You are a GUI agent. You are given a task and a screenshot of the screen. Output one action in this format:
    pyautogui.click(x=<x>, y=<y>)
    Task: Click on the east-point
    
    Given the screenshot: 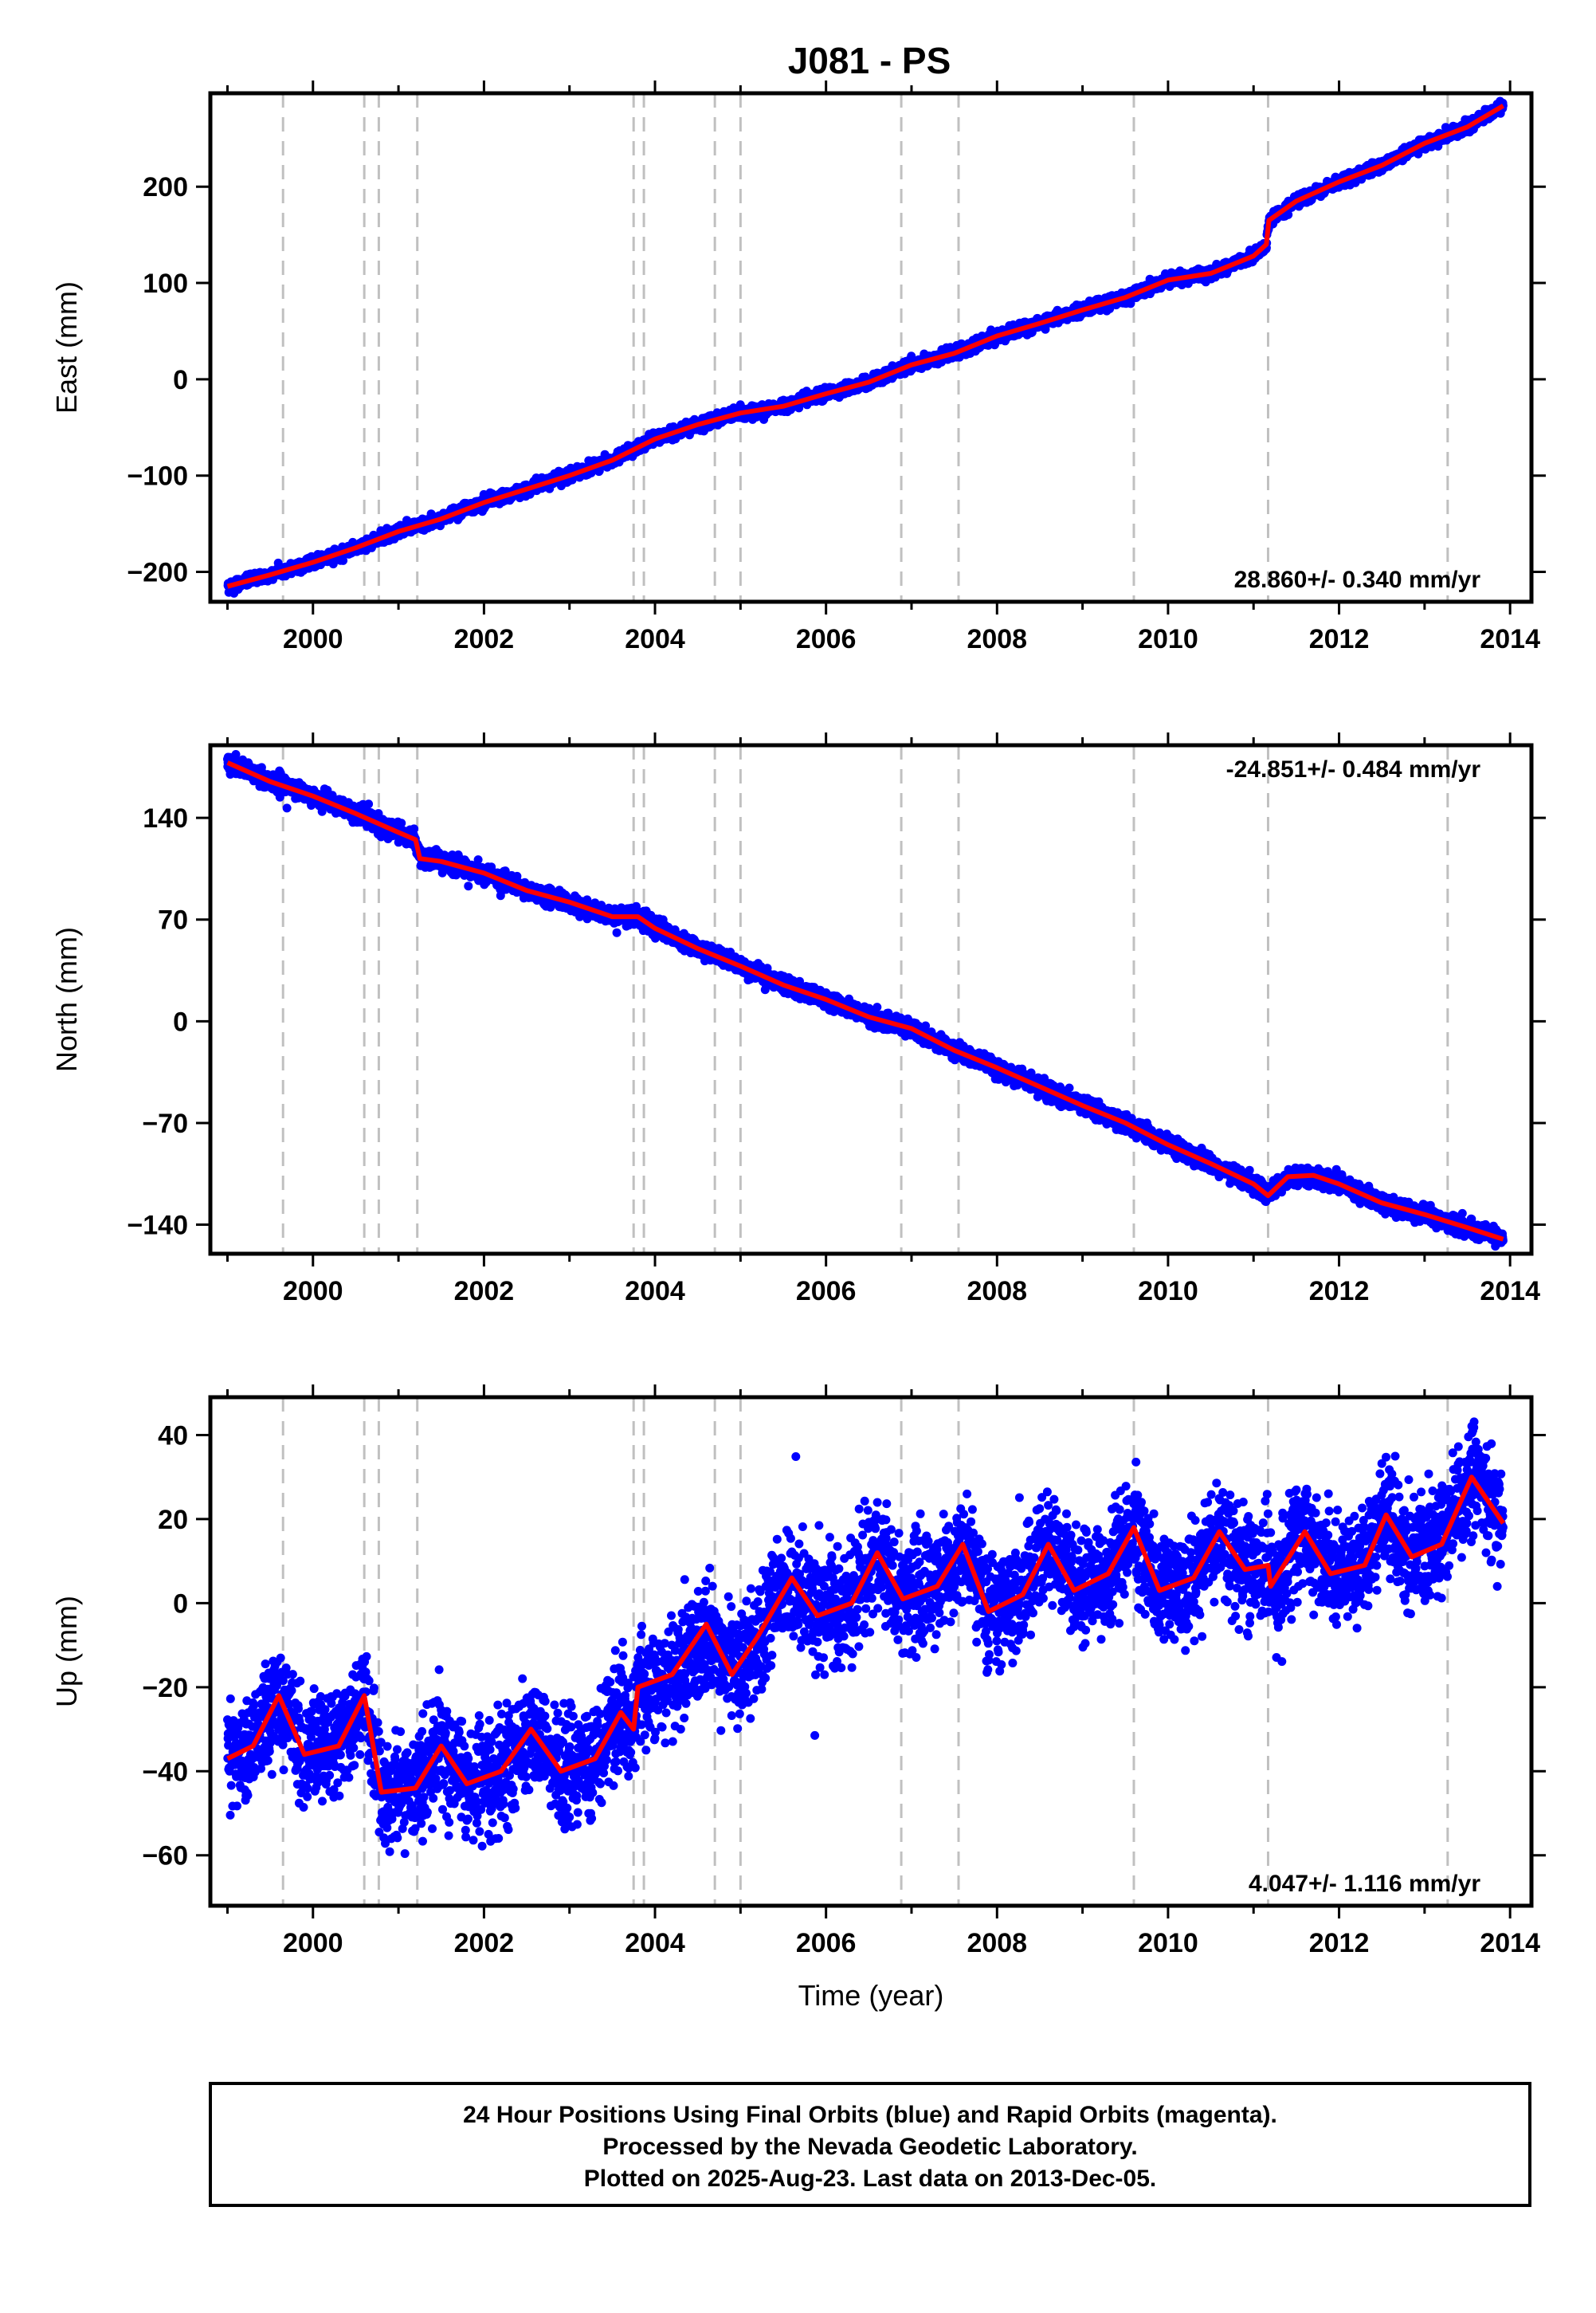 What is the action you would take?
    pyautogui.click(x=344, y=560)
    